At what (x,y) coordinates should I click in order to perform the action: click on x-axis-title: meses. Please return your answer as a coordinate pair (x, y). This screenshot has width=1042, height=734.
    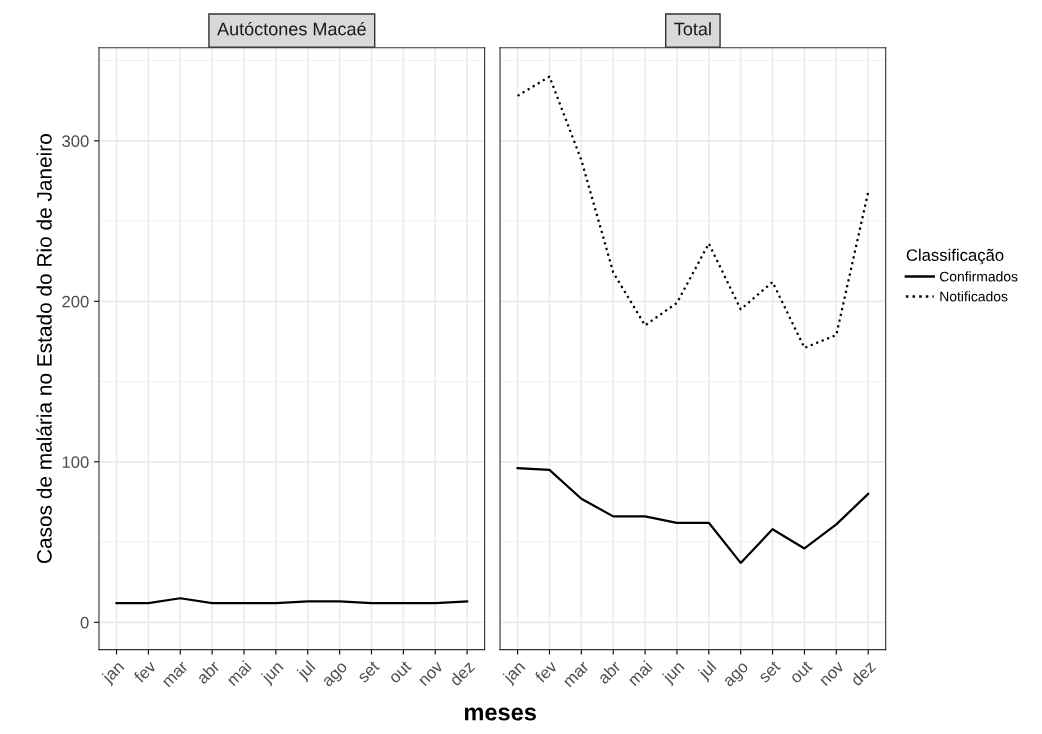
    Looking at the image, I should click on (500, 714).